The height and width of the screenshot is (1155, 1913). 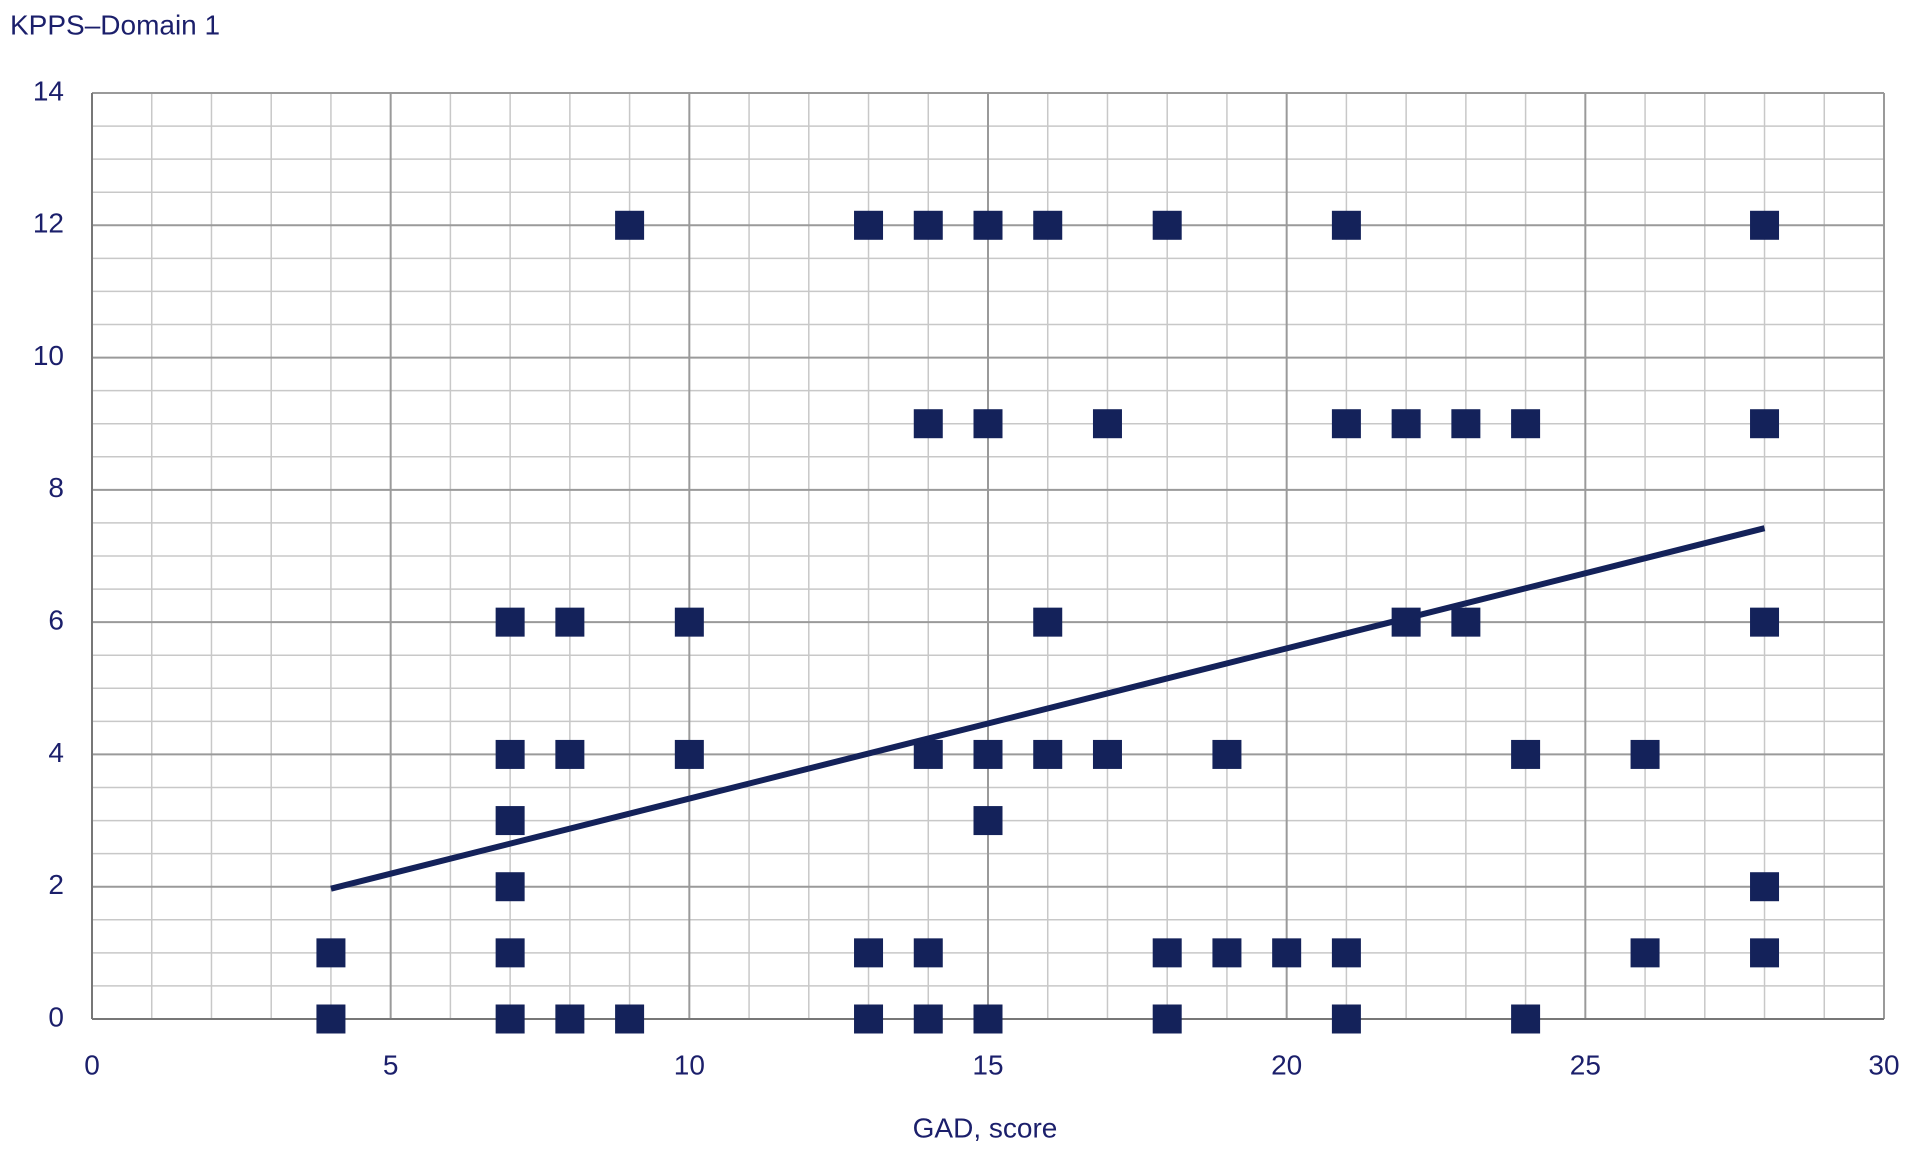 I want to click on y-tick-label: 8, so click(x=56, y=487).